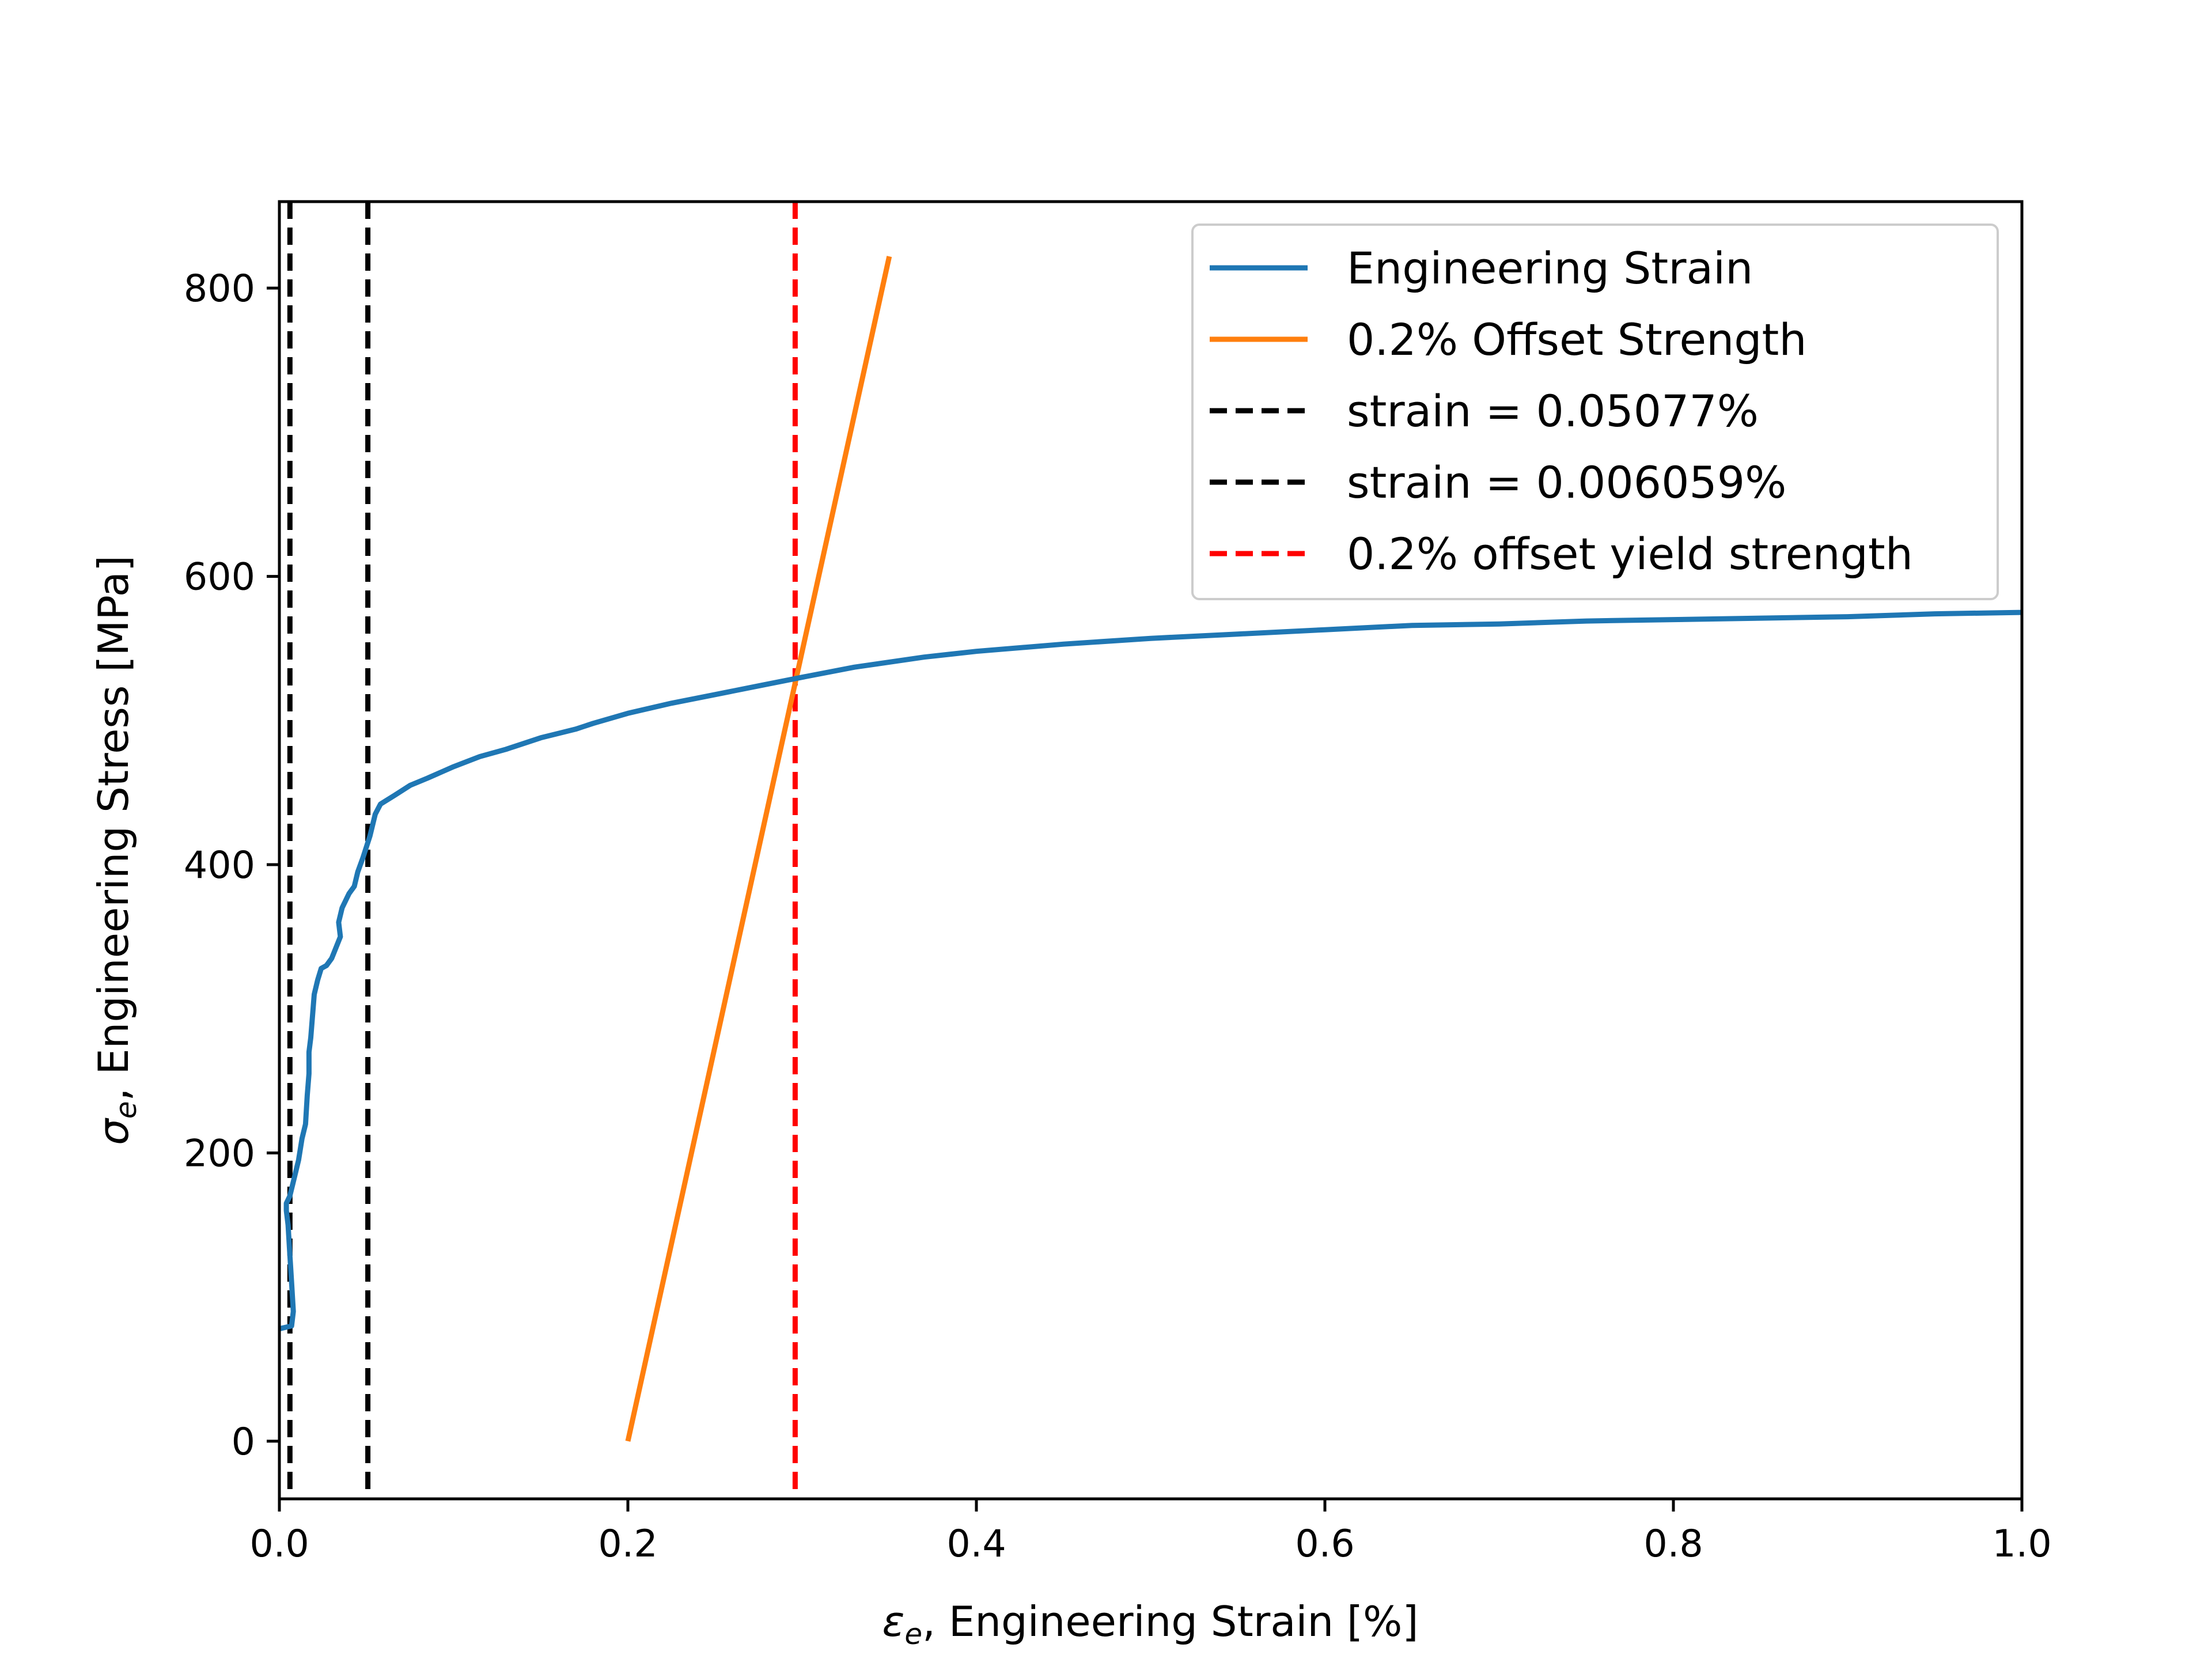  Describe the element at coordinates (976, 1544) in the screenshot. I see `x-tick-label: 0.4` at that location.